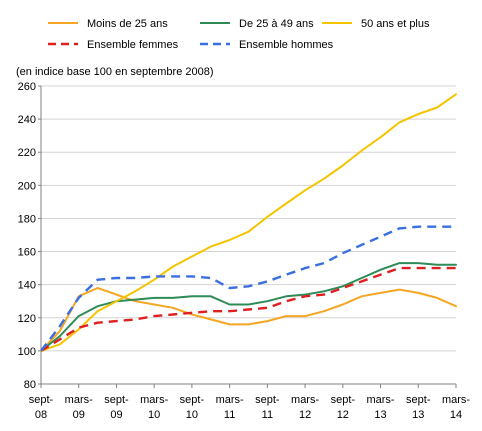 Image resolution: width=482 pixels, height=431 pixels. Describe the element at coordinates (27, 352) in the screenshot. I see `y-tick-label-100: 100` at that location.